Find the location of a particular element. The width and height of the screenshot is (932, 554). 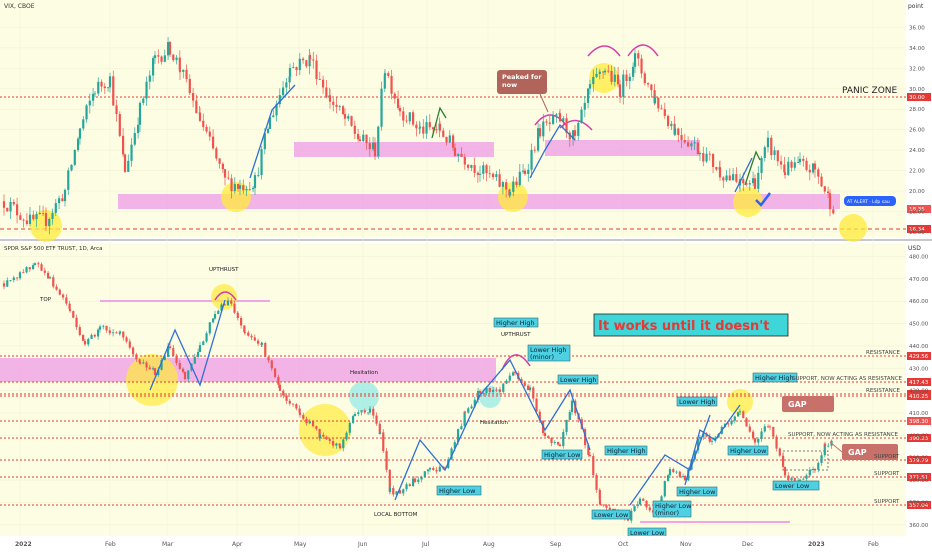

level-price: 390.23 is located at coordinates (919, 439).